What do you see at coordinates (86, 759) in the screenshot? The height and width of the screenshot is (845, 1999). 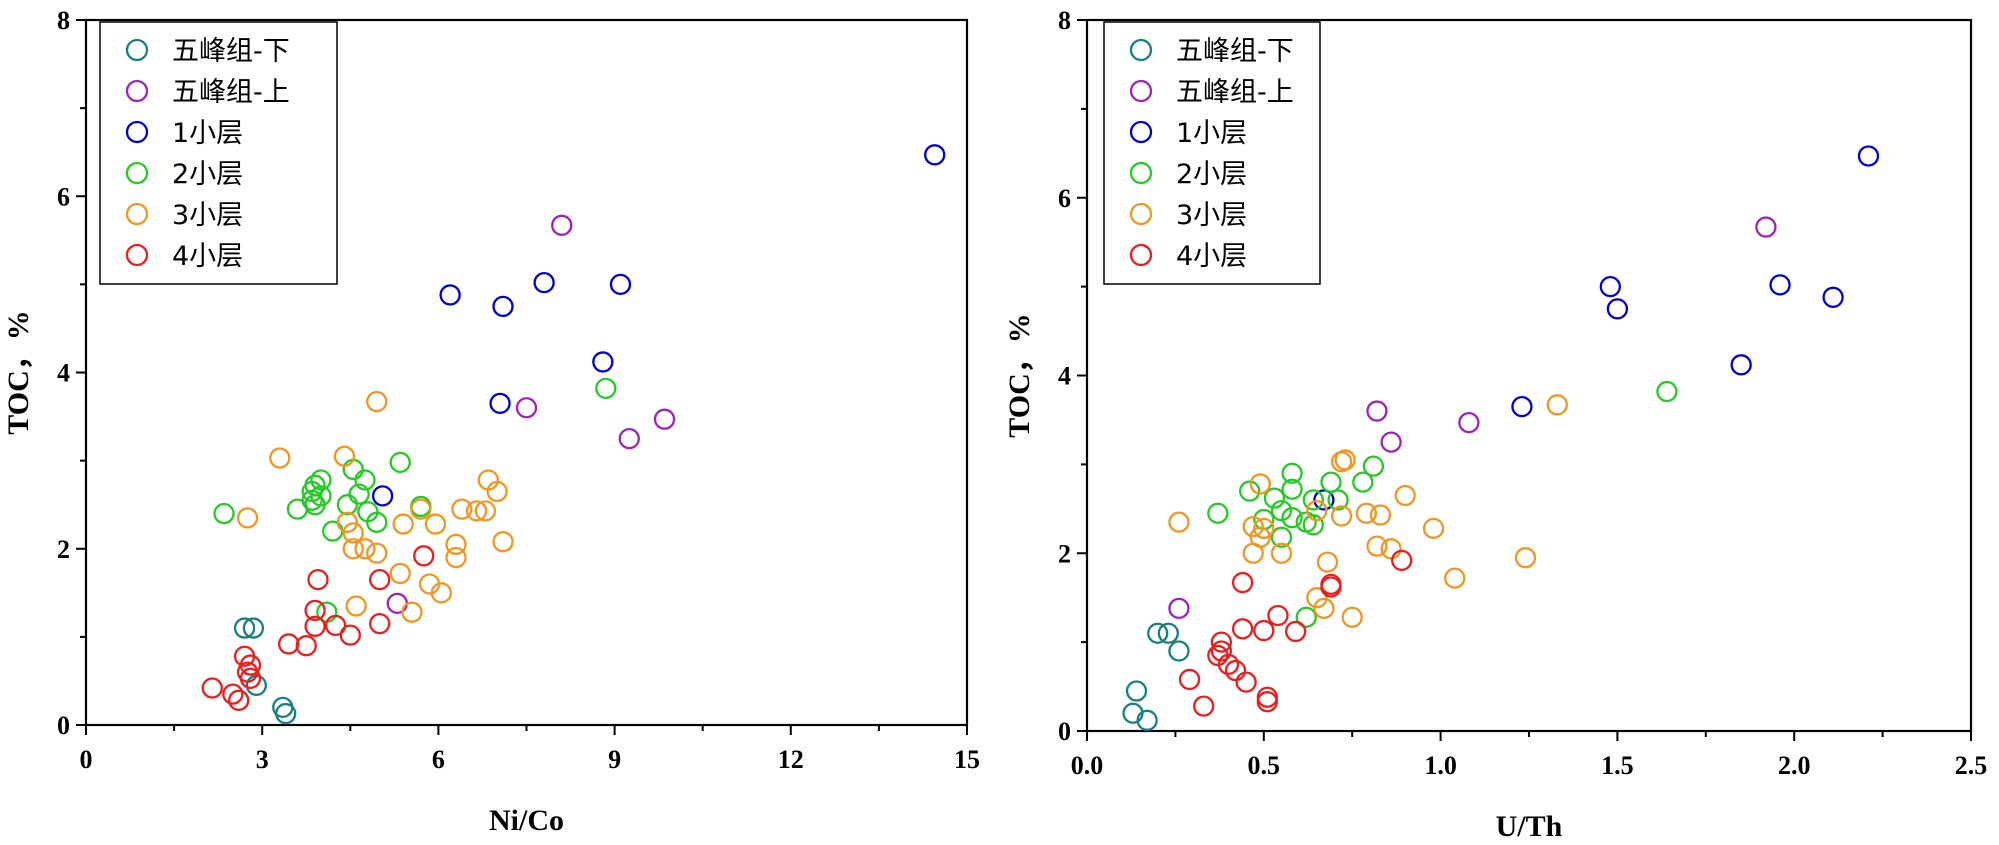 I see `x-tick-label: 0` at bounding box center [86, 759].